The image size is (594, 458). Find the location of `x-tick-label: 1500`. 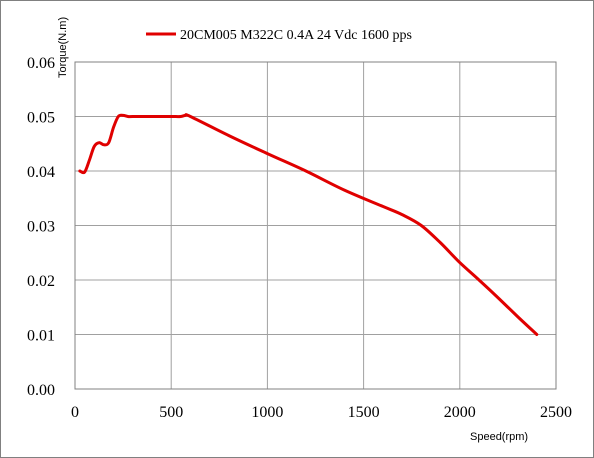

x-tick-label: 1500 is located at coordinates (364, 412).